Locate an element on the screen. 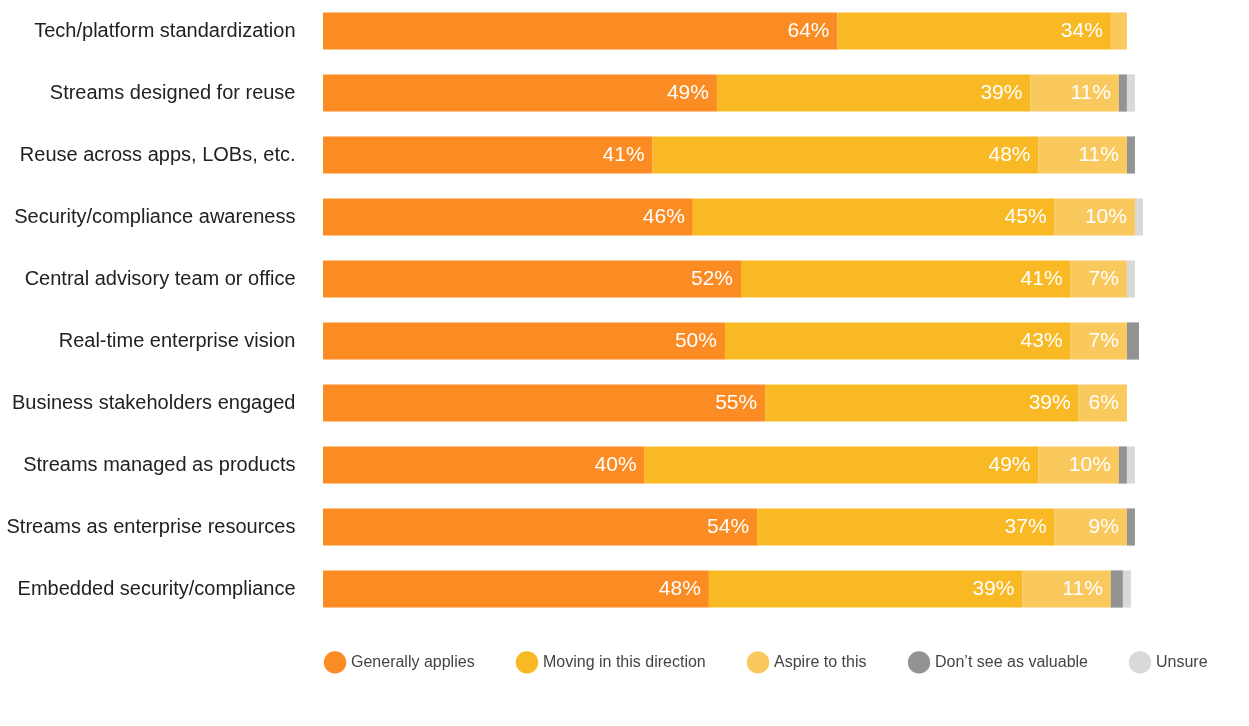 The image size is (1249, 726). data-label: 50% is located at coordinates (695, 339).